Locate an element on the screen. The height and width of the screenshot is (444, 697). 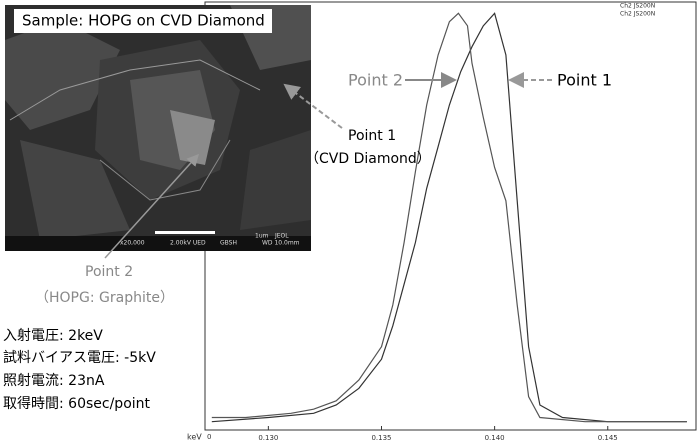
image-caption: Sample: HOPG on CVD Diamond is located at coordinates (143, 21).